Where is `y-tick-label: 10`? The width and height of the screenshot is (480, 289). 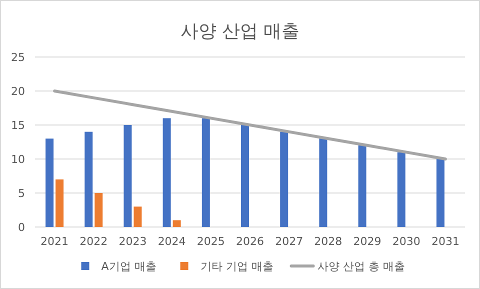
y-tick-label: 10 is located at coordinates (18, 159).